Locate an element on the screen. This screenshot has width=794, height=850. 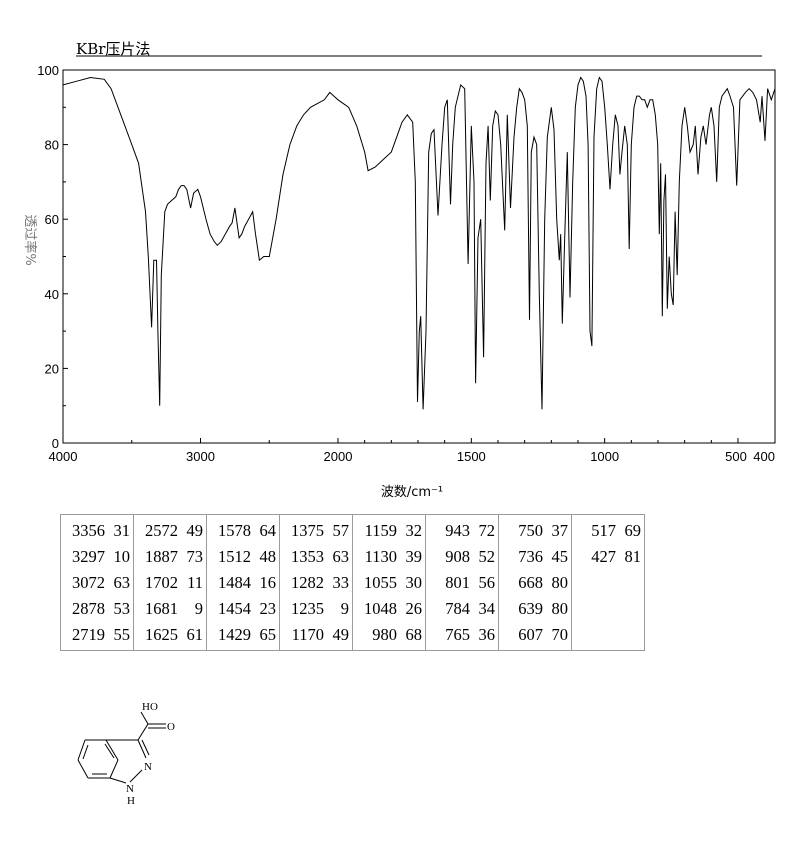
peak-column: 2572 49 1887 73 1702 11 1681 9 1625 61 is located at coordinates (170, 582).